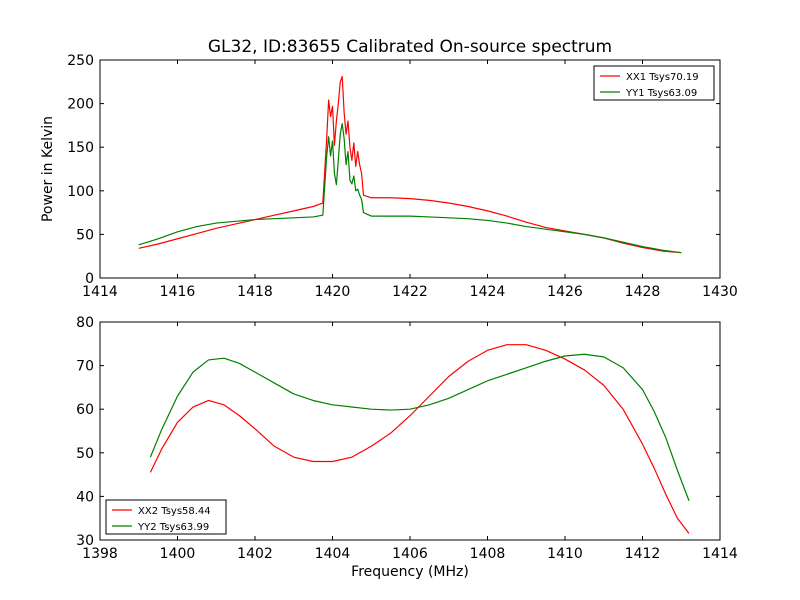 The width and height of the screenshot is (800, 600). What do you see at coordinates (255, 292) in the screenshot?
I see `x-tick-label: 1418` at bounding box center [255, 292].